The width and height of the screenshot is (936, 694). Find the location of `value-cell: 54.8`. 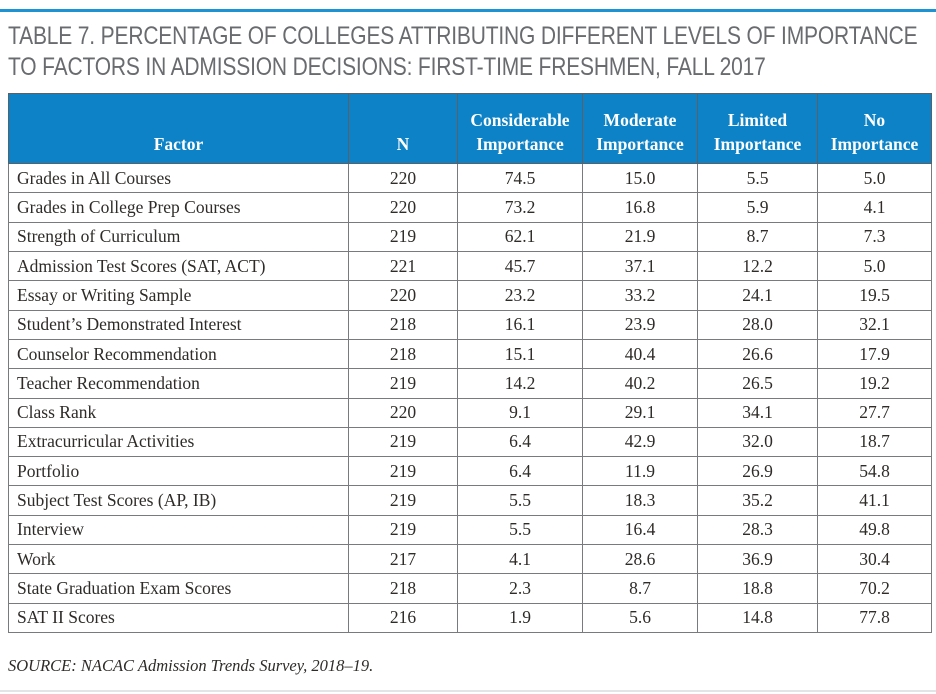

value-cell: 54.8 is located at coordinates (874, 471).